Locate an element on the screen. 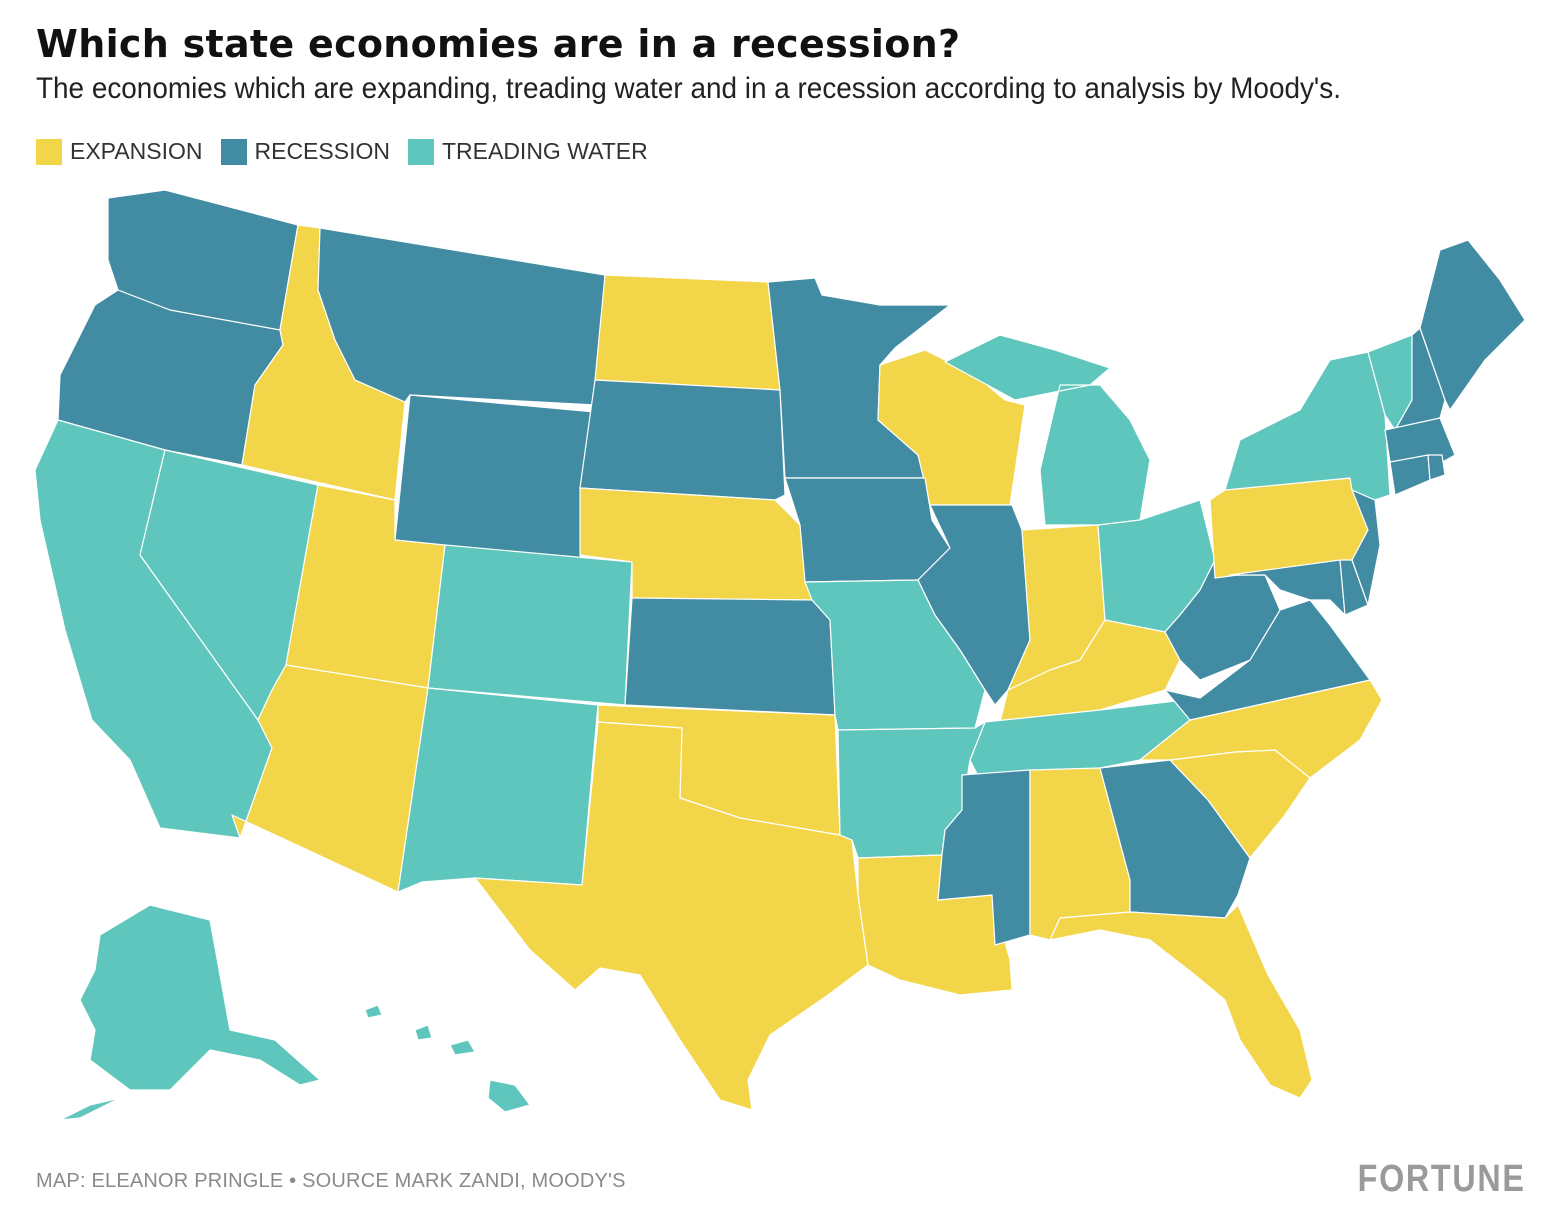 The image size is (1548, 1220). legend-item-recession: RECESSION is located at coordinates (305, 151).